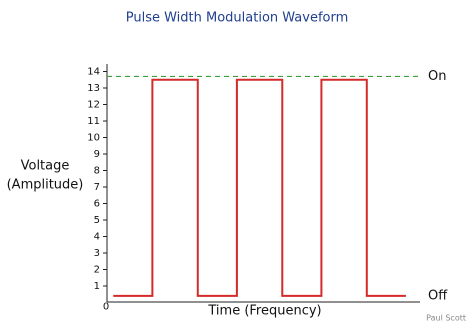 The image size is (474, 325). I want to click on y-tick-label: 1, so click(97, 286).